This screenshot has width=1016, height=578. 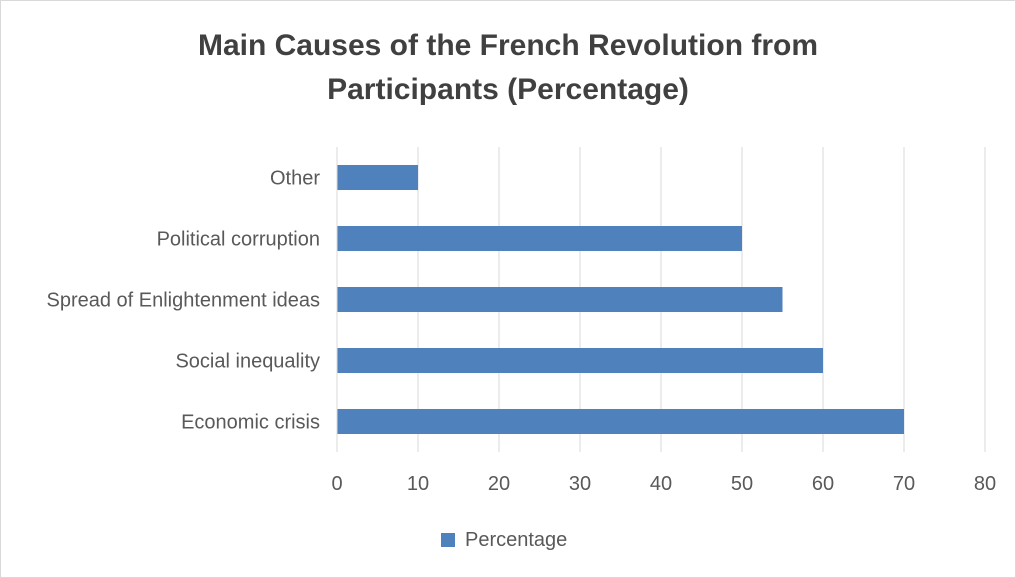 I want to click on bar-economic-crisis, so click(x=620, y=421).